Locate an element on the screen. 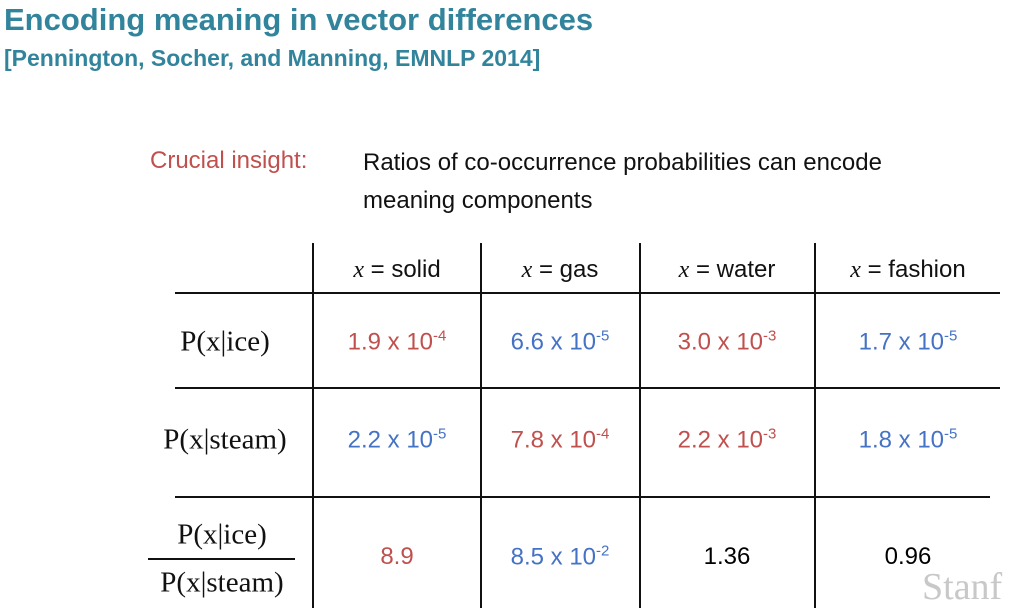  cell-value: 8.5 x 10 is located at coordinates (553, 557).